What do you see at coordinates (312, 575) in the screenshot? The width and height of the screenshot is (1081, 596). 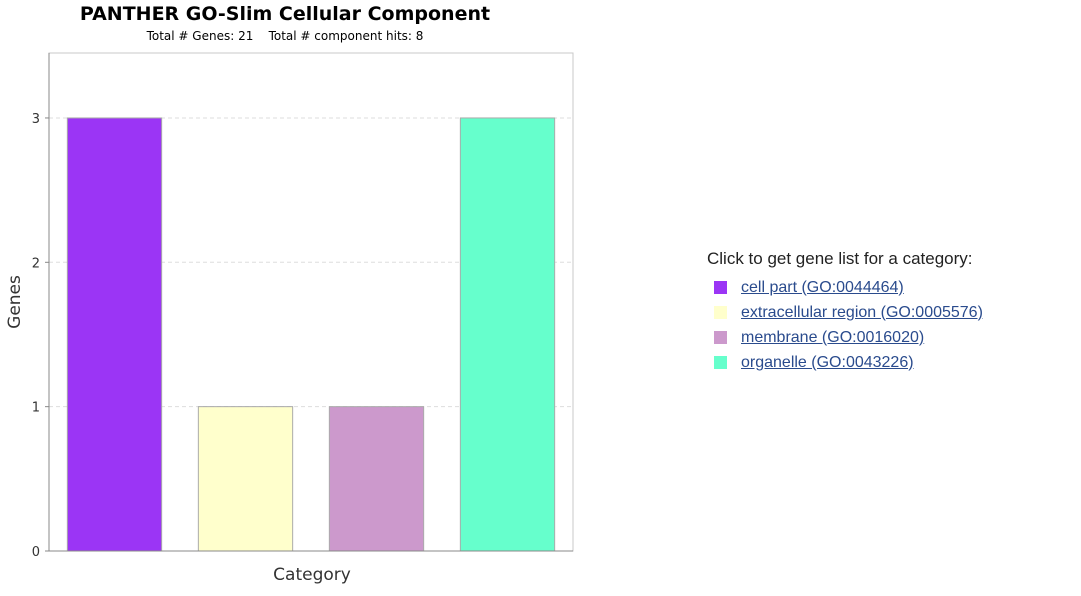 I see `x-axis-label: Category` at bounding box center [312, 575].